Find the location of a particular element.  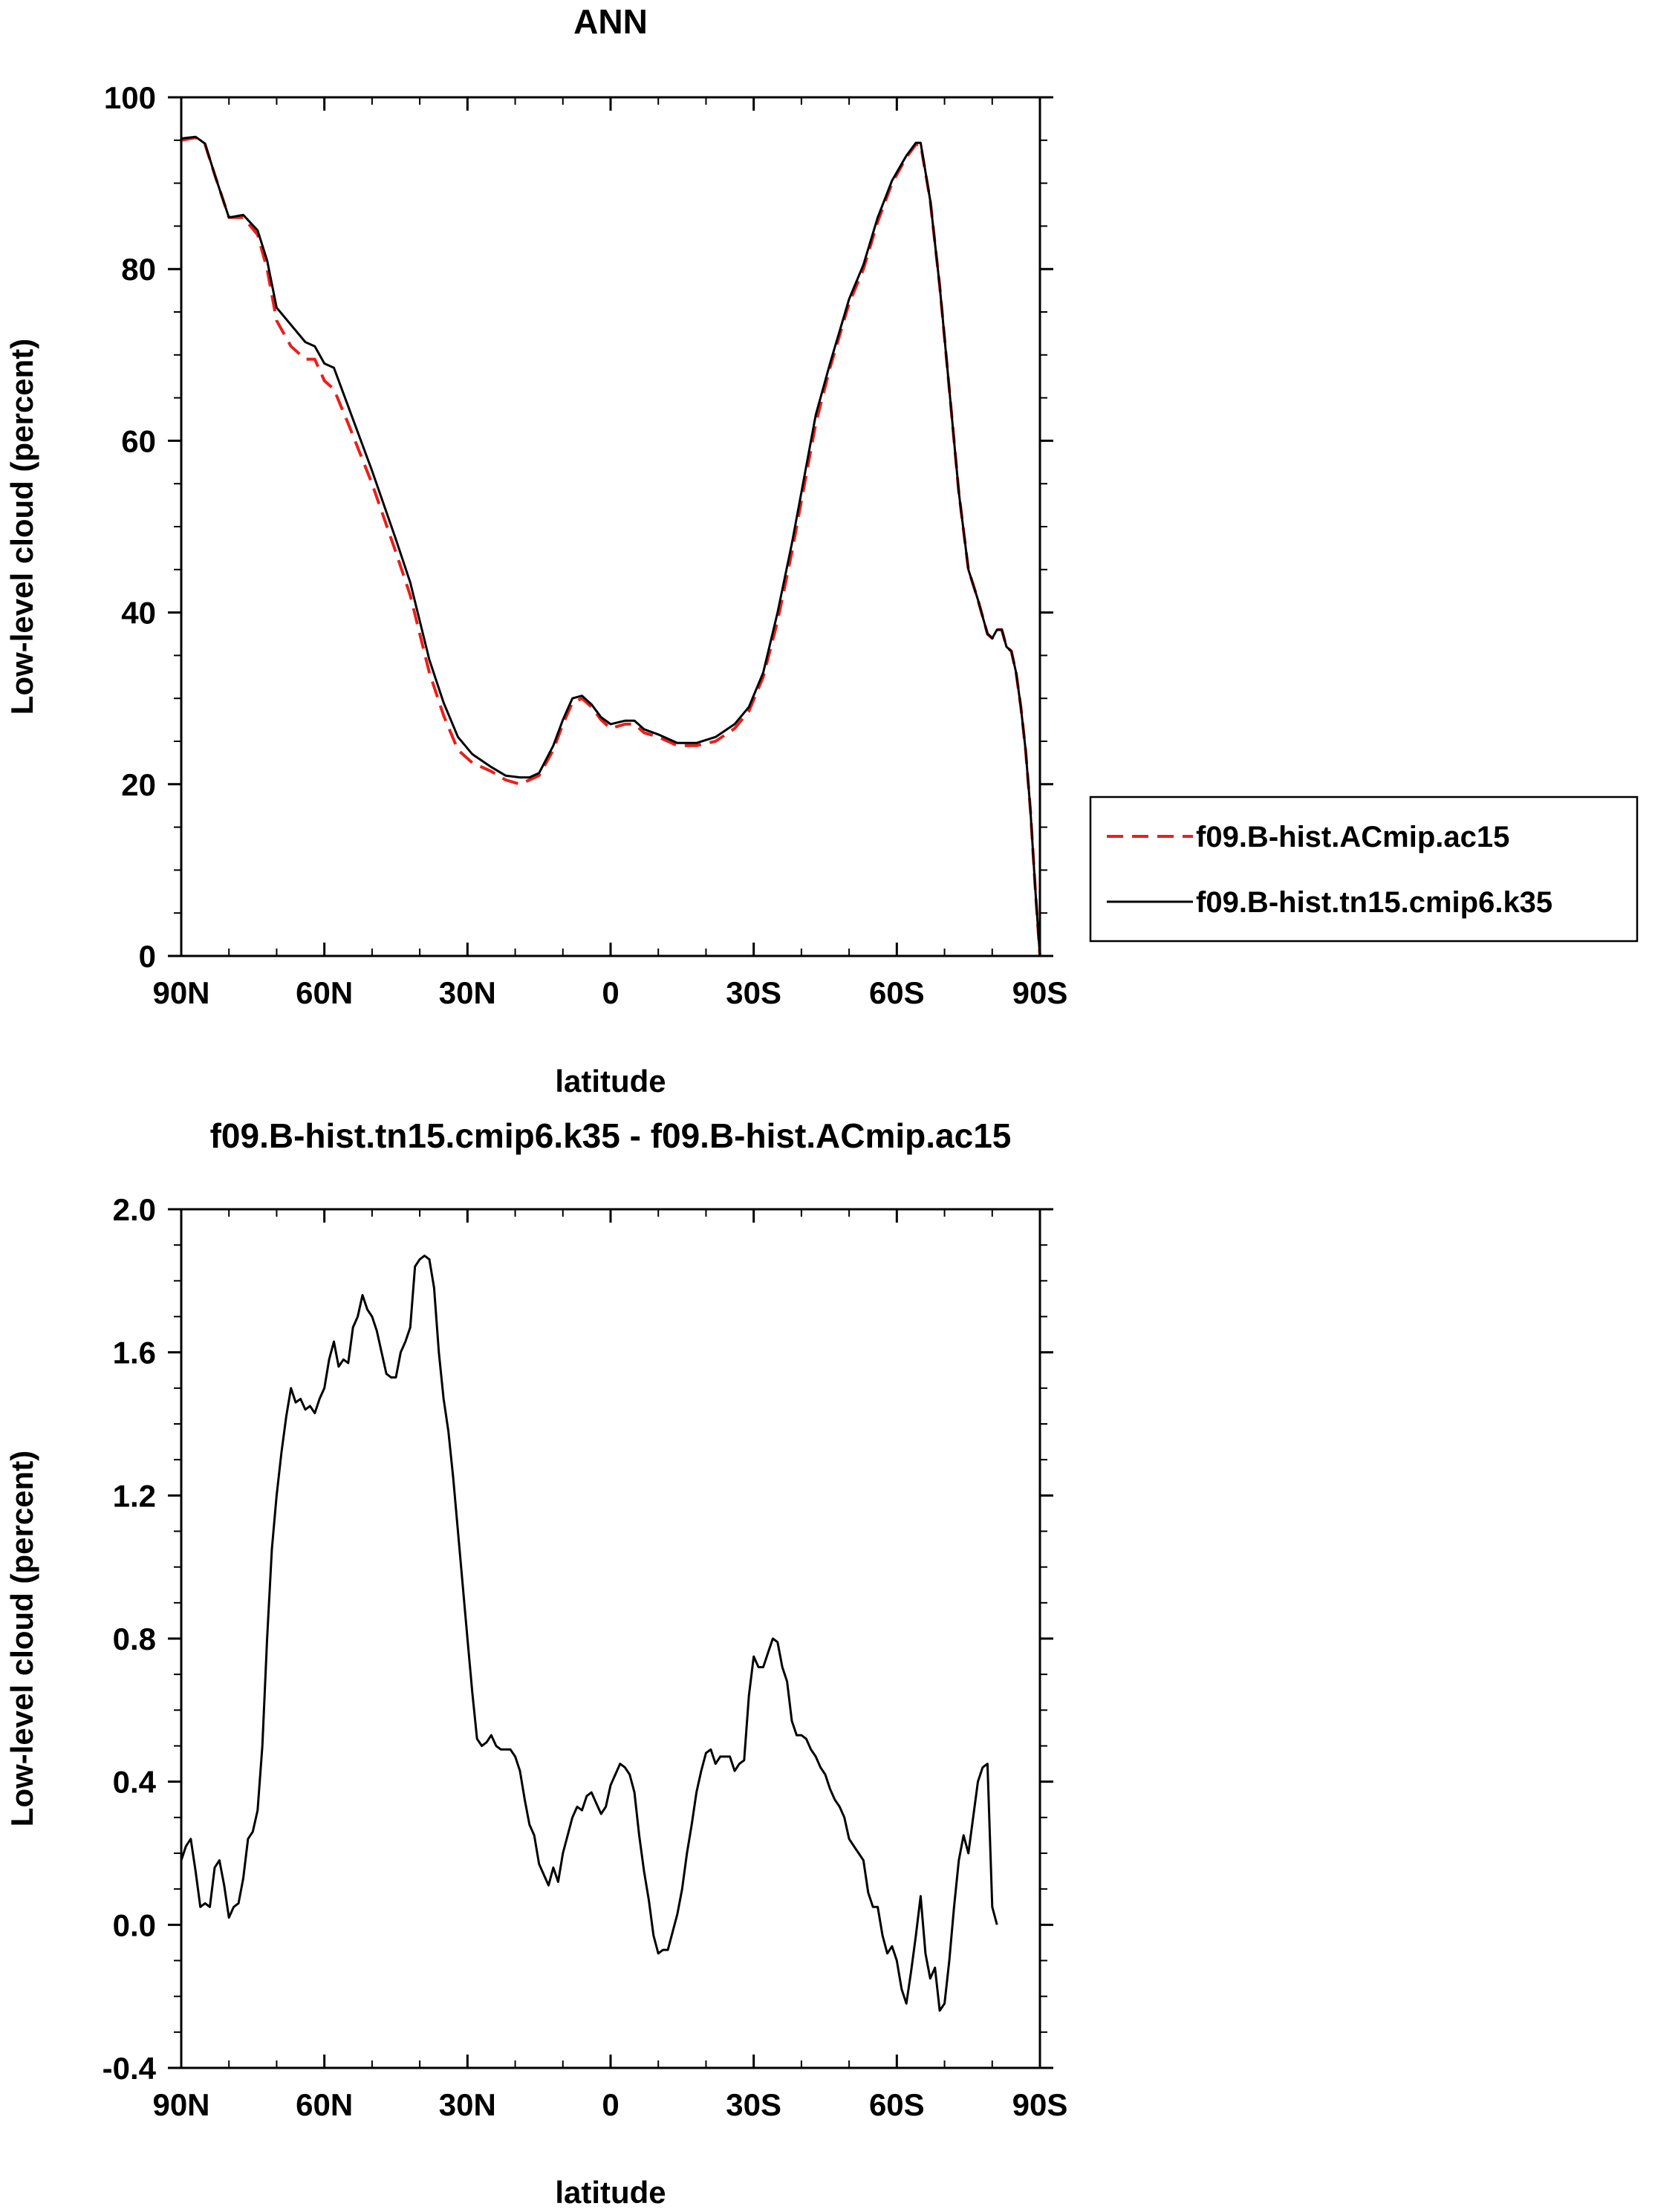

bottom-y-tick-label: 2.0 is located at coordinates (134, 1209).